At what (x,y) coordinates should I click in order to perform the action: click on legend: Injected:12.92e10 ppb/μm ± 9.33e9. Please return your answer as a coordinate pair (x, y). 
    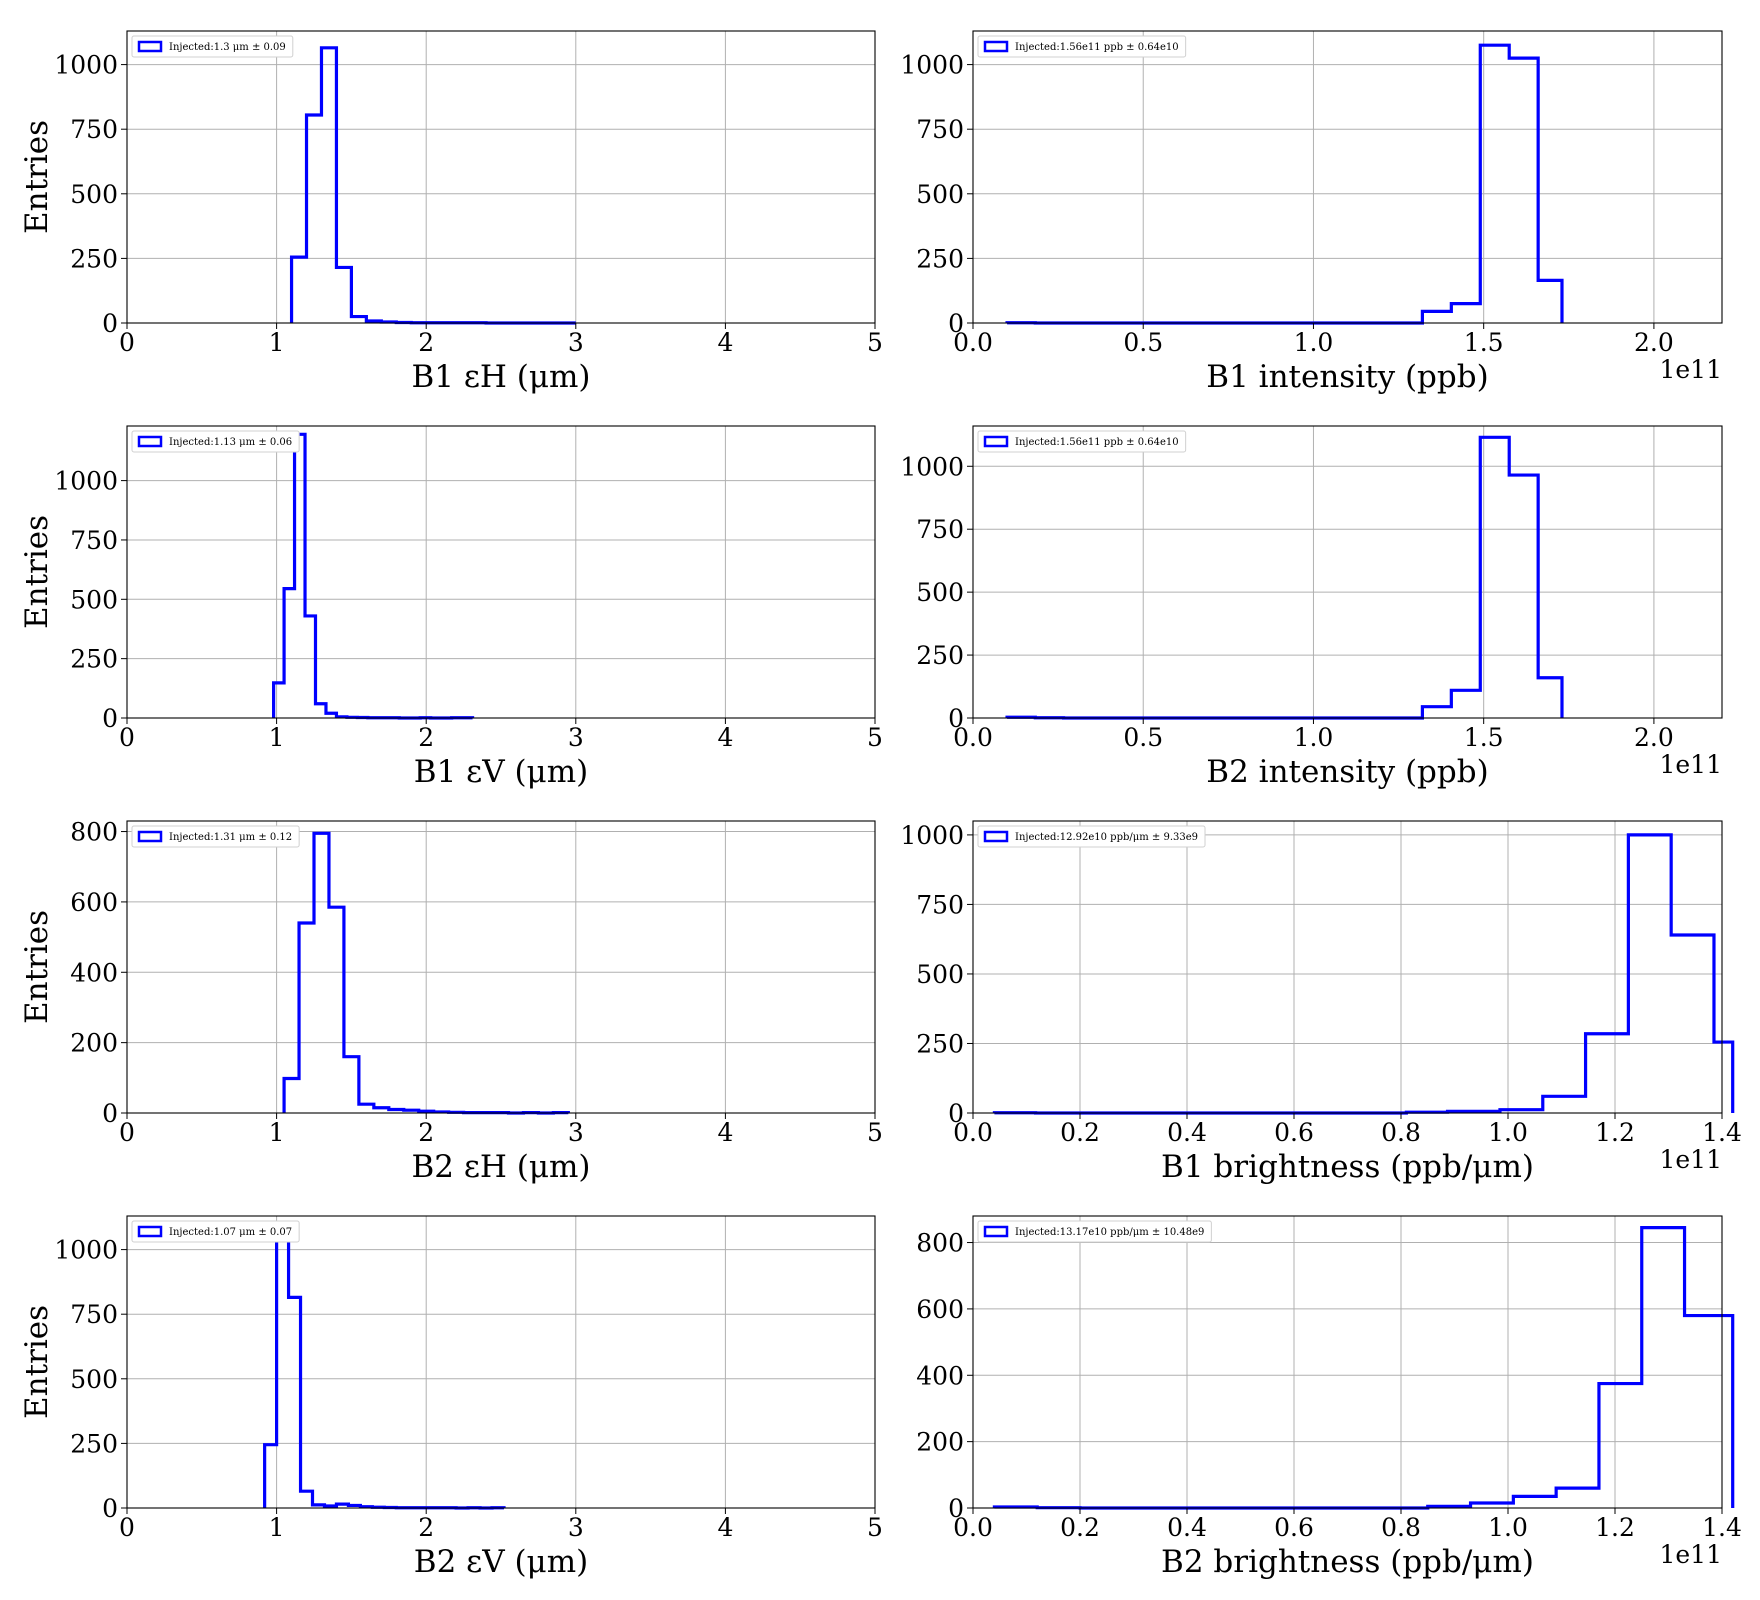
    Looking at the image, I should click on (1091, 836).